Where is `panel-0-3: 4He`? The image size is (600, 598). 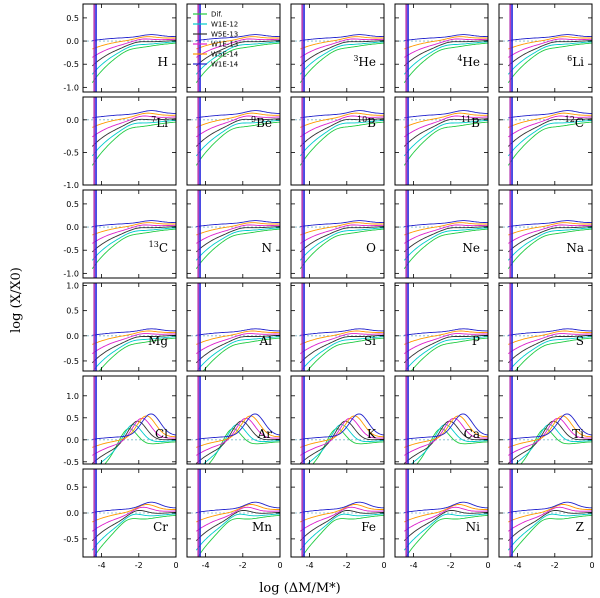 panel-0-3: 4He is located at coordinates (441, 48).